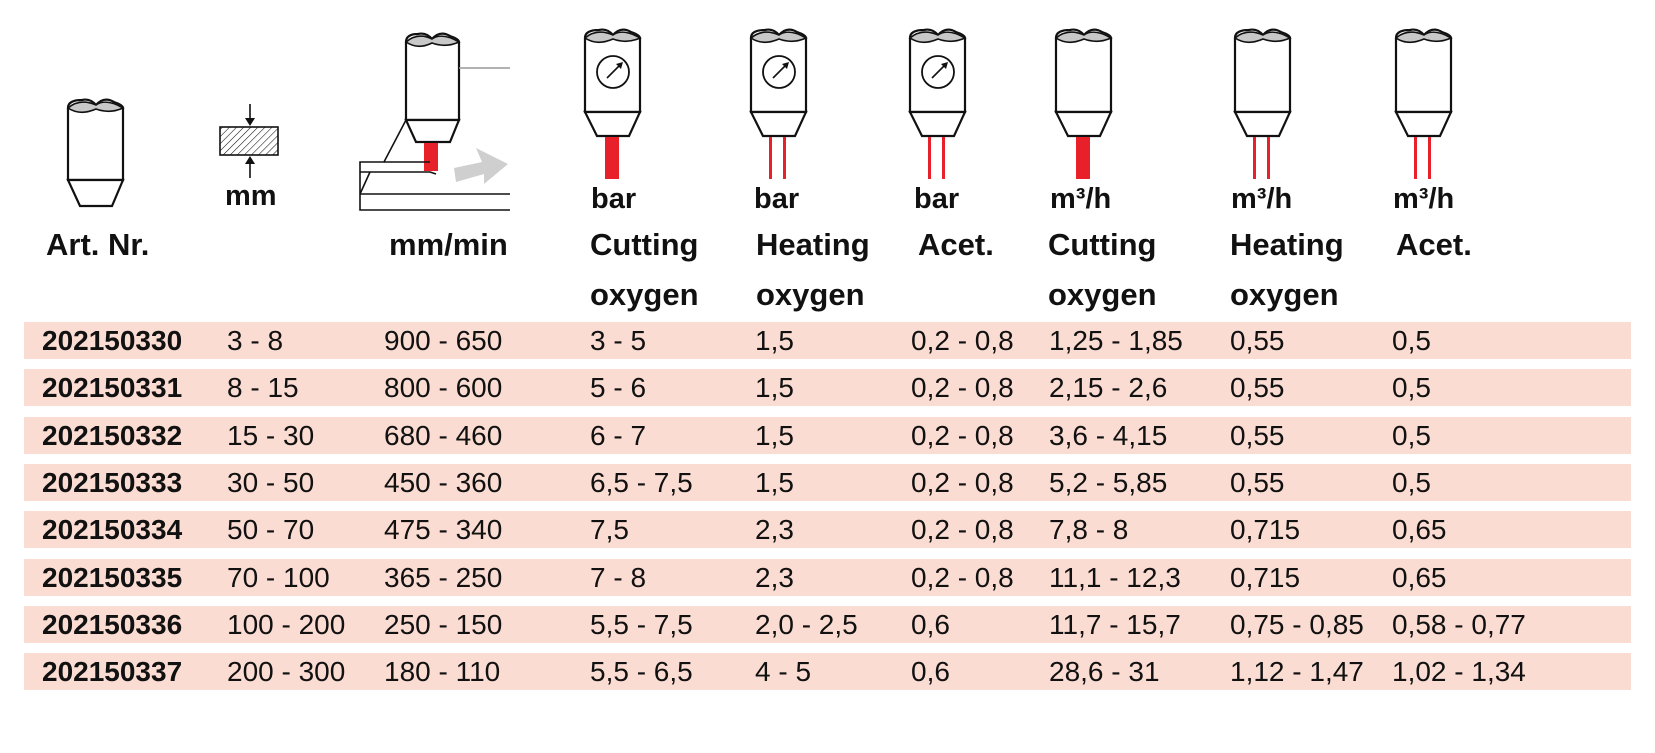 The height and width of the screenshot is (753, 1655). I want to click on table-cell: 475 - 340, so click(443, 530).